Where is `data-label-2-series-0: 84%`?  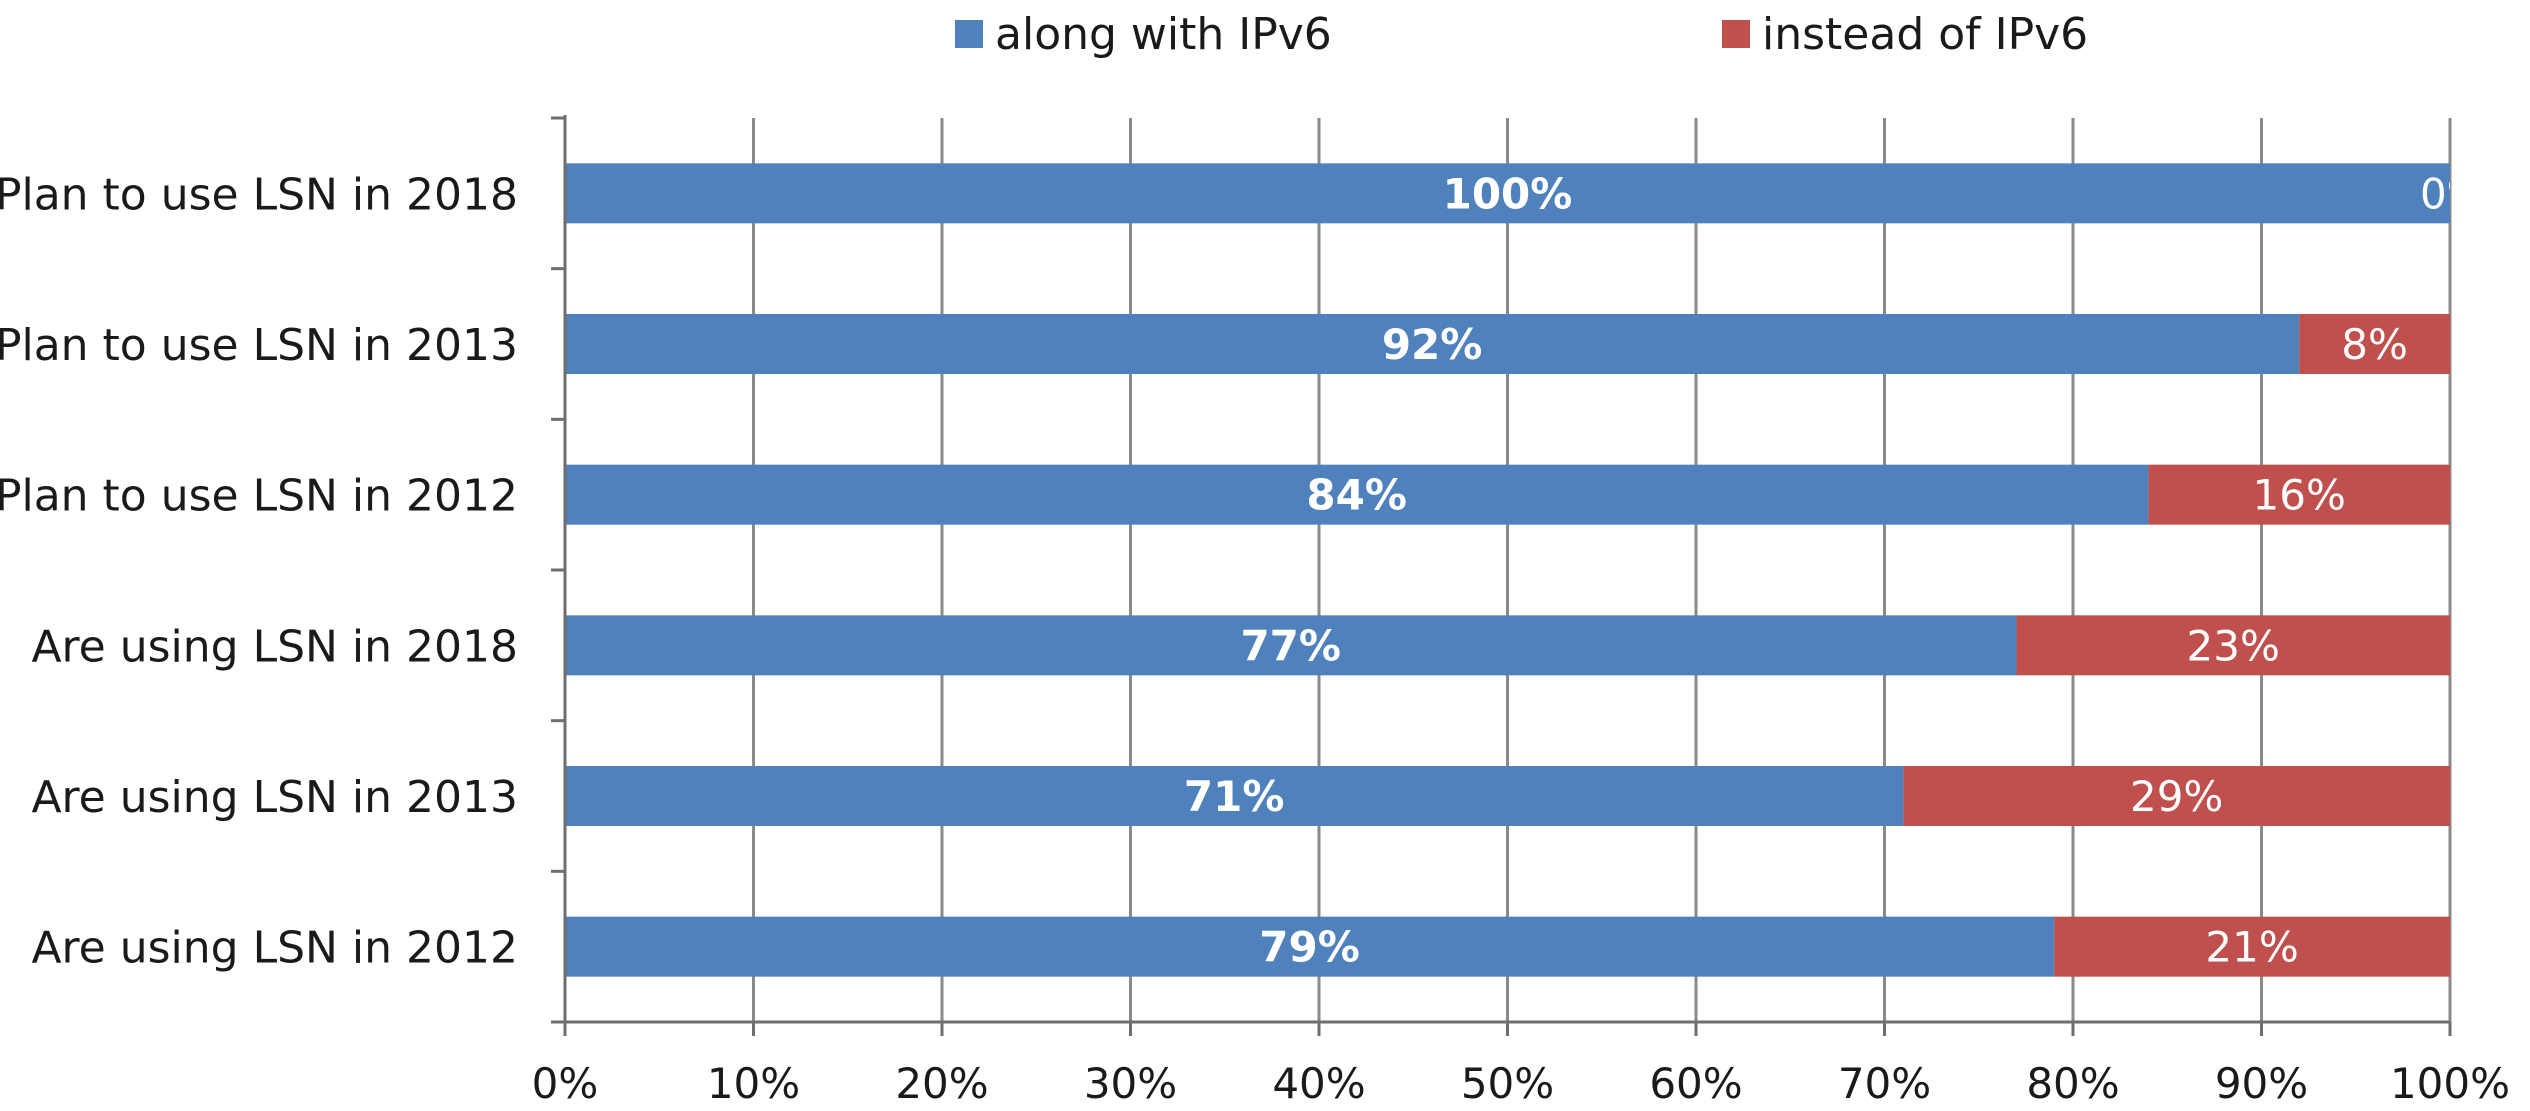
data-label-2-series-0: 84% is located at coordinates (1356, 495).